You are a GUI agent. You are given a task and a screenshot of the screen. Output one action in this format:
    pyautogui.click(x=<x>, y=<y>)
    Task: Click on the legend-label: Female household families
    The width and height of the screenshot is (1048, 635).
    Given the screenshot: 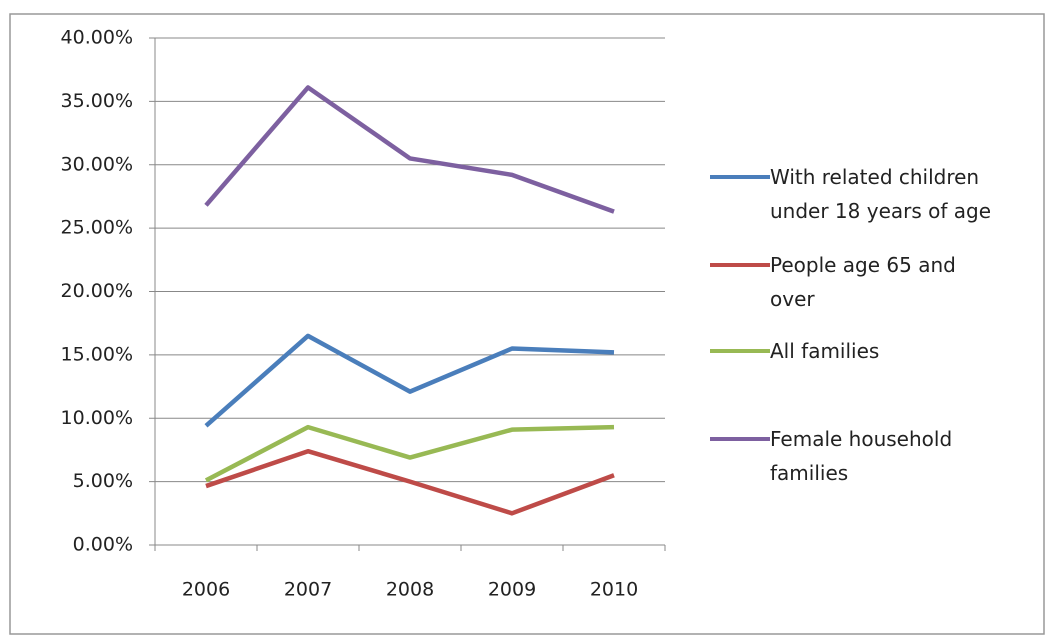 What is the action you would take?
    pyautogui.click(x=861, y=456)
    